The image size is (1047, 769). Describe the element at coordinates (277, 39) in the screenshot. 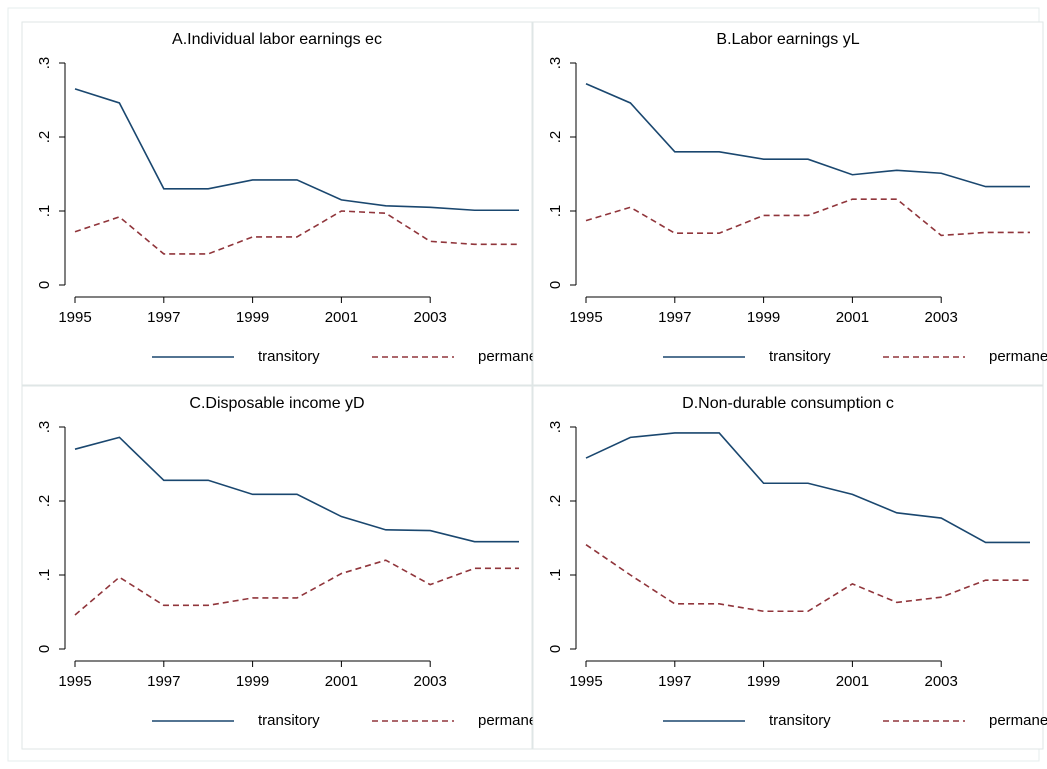

I see `panel-title: A.Individual labor earnings ec` at that location.